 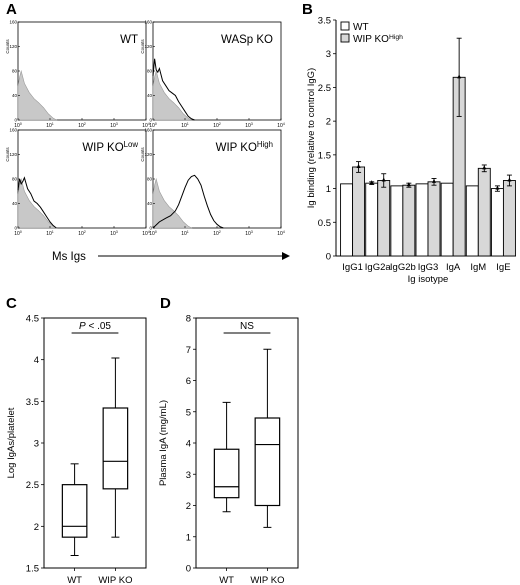 What do you see at coordinates (226, 473) in the screenshot?
I see `box-d-box-wt` at bounding box center [226, 473].